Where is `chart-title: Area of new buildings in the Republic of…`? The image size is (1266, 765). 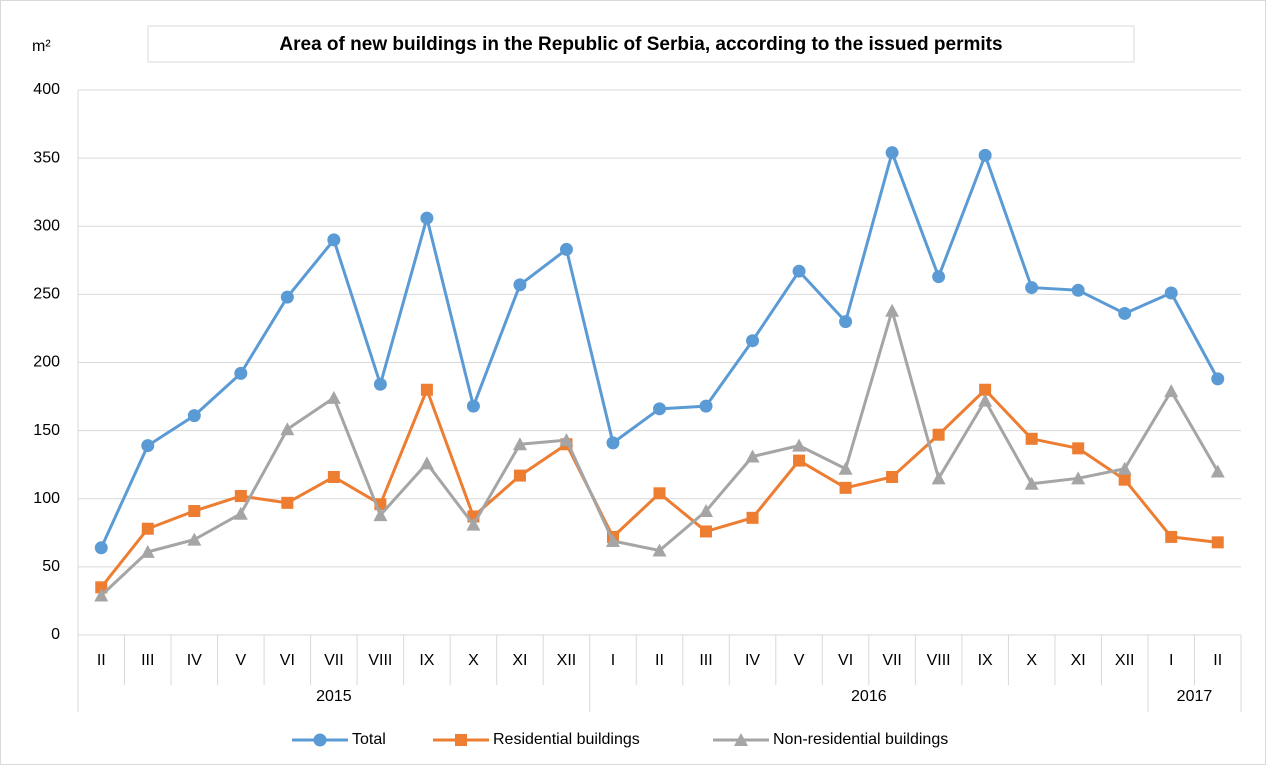 chart-title: Area of new buildings in the Republic of… is located at coordinates (640, 44).